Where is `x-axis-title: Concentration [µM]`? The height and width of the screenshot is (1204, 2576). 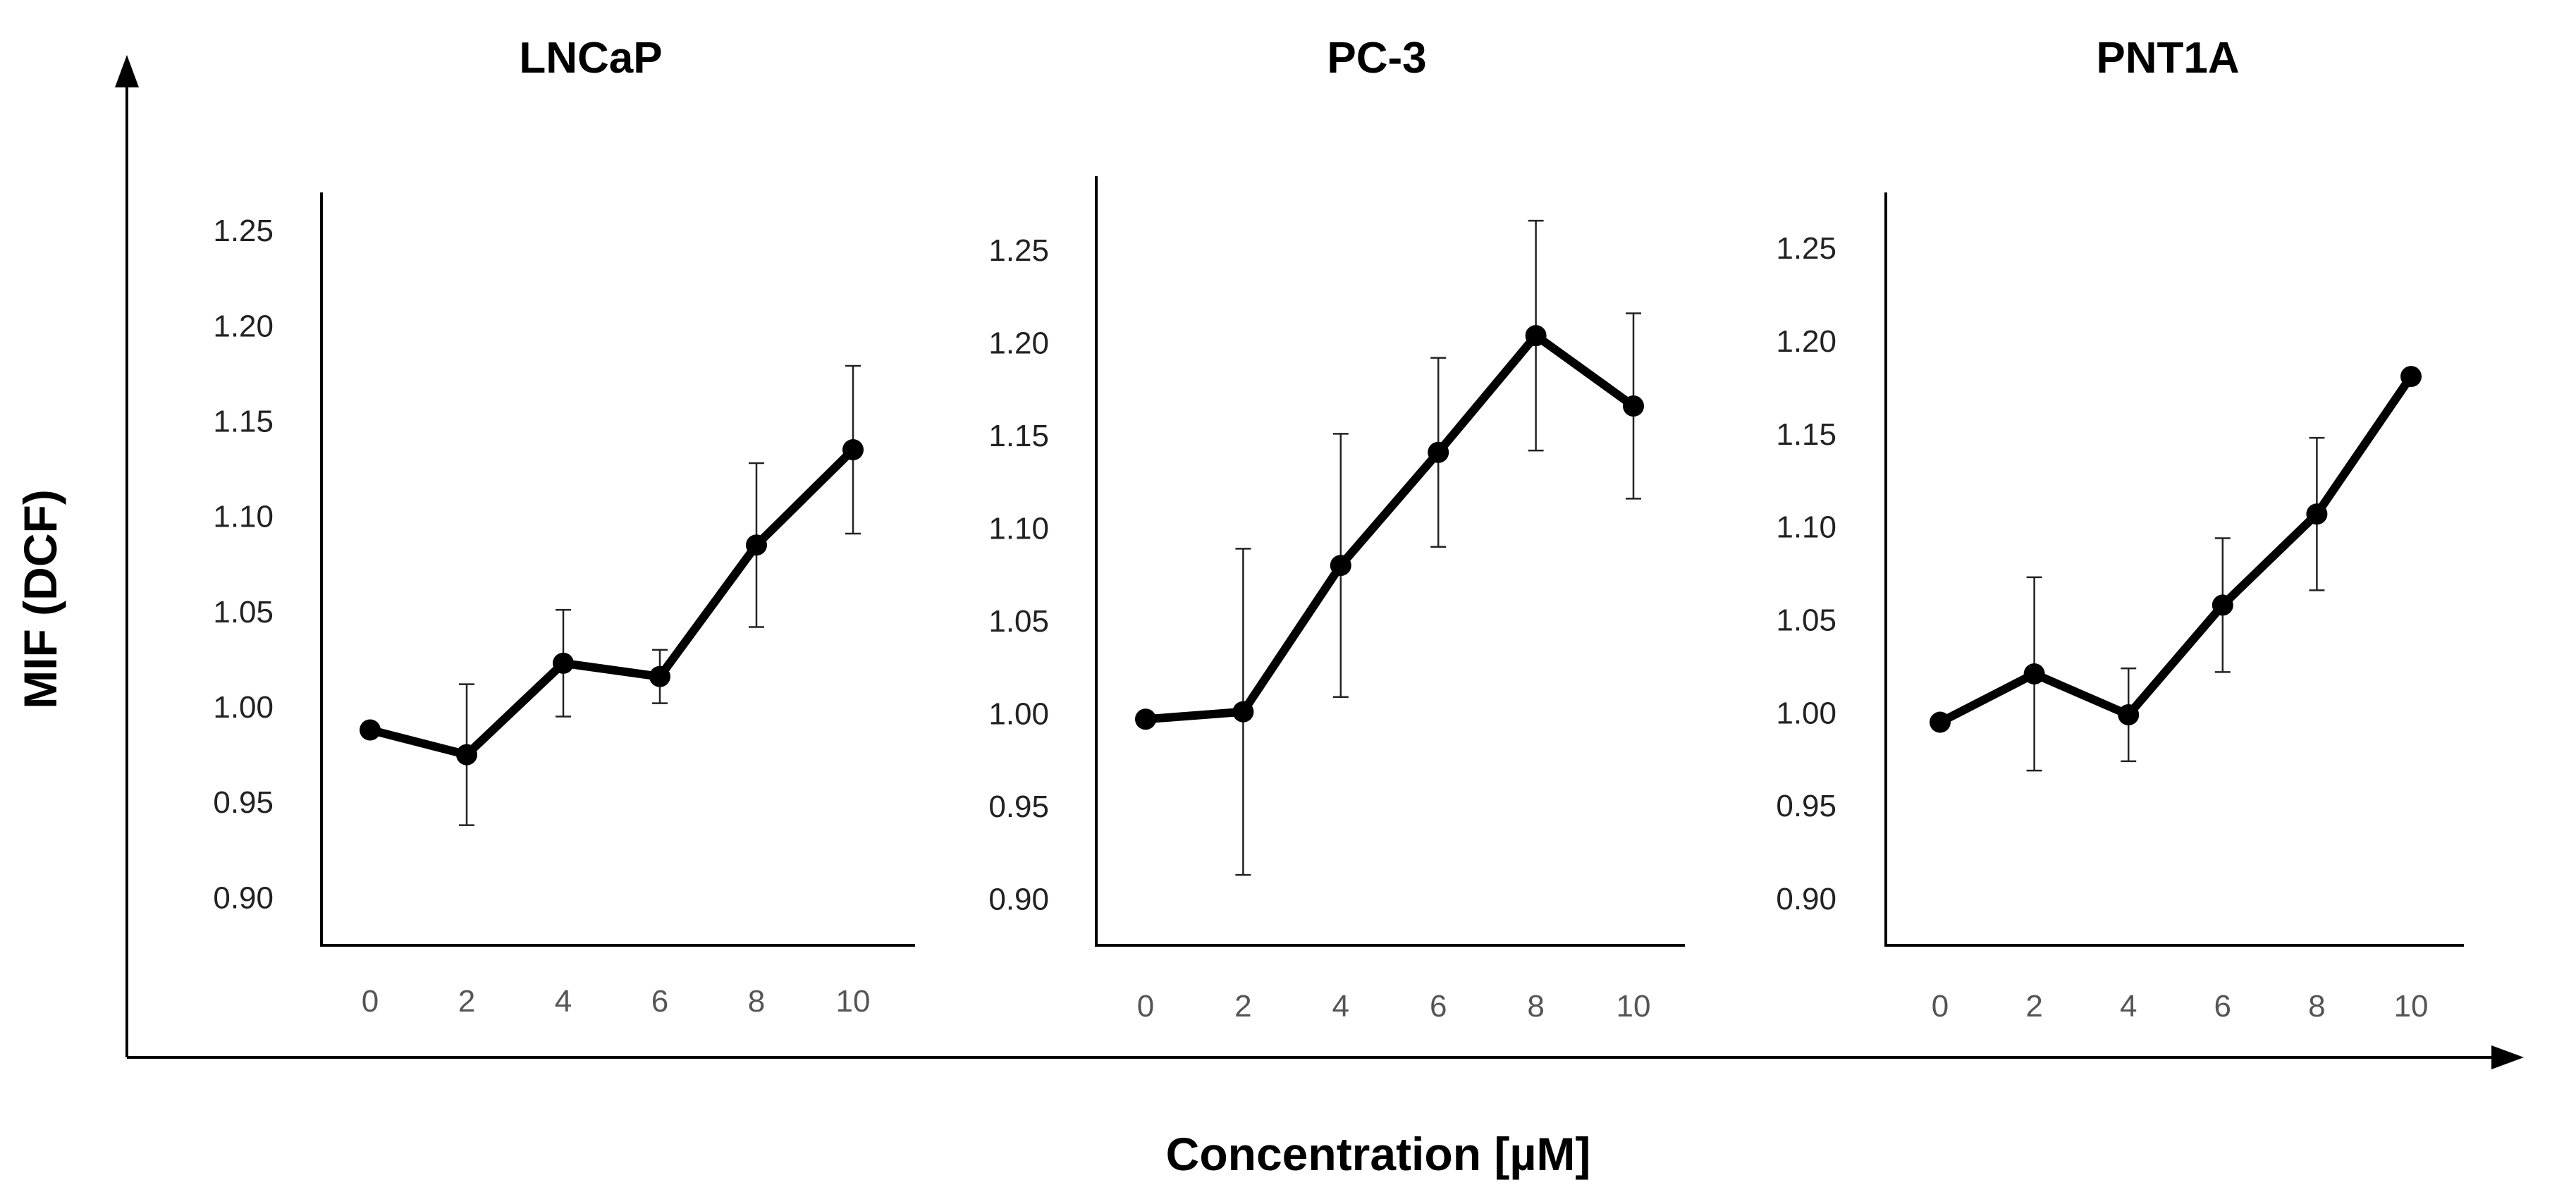 x-axis-title: Concentration [µM] is located at coordinates (1378, 1154).